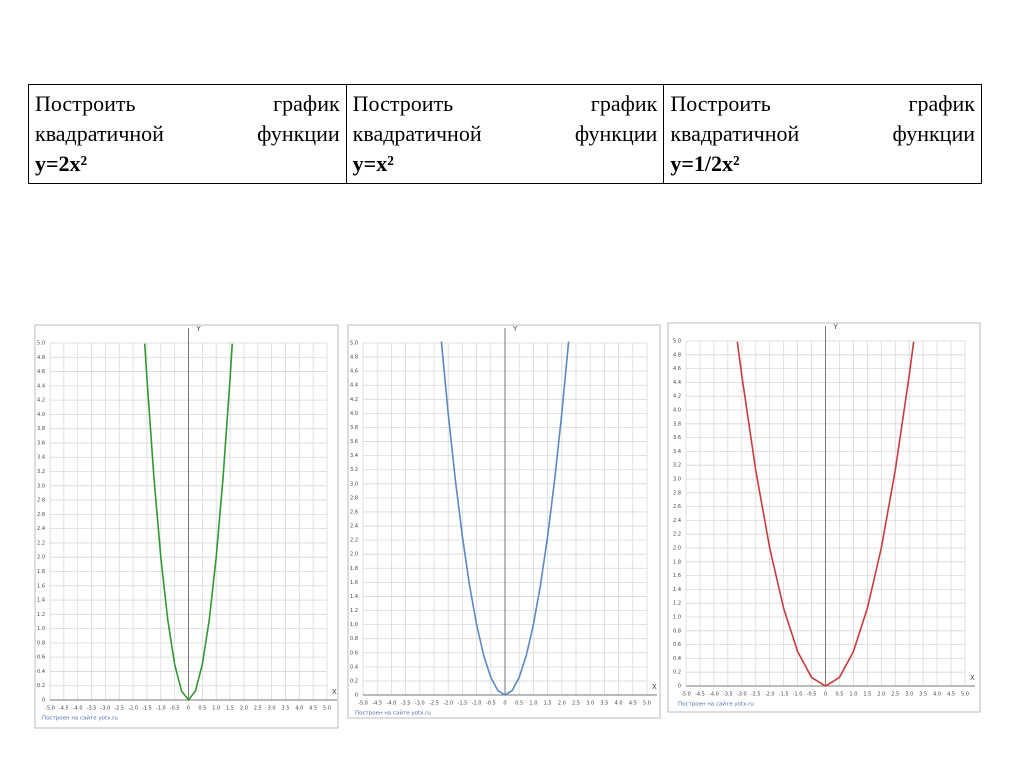  I want to click on formula: y=2x², so click(61, 163).